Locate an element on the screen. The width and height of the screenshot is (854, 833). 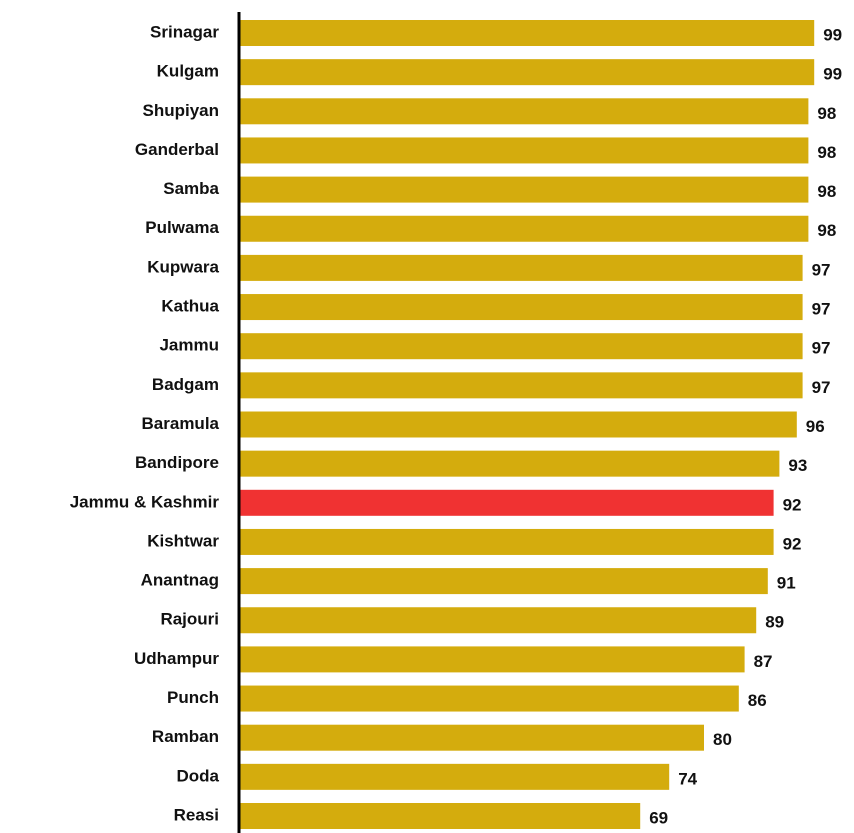
value-label: 96 is located at coordinates (815, 426).